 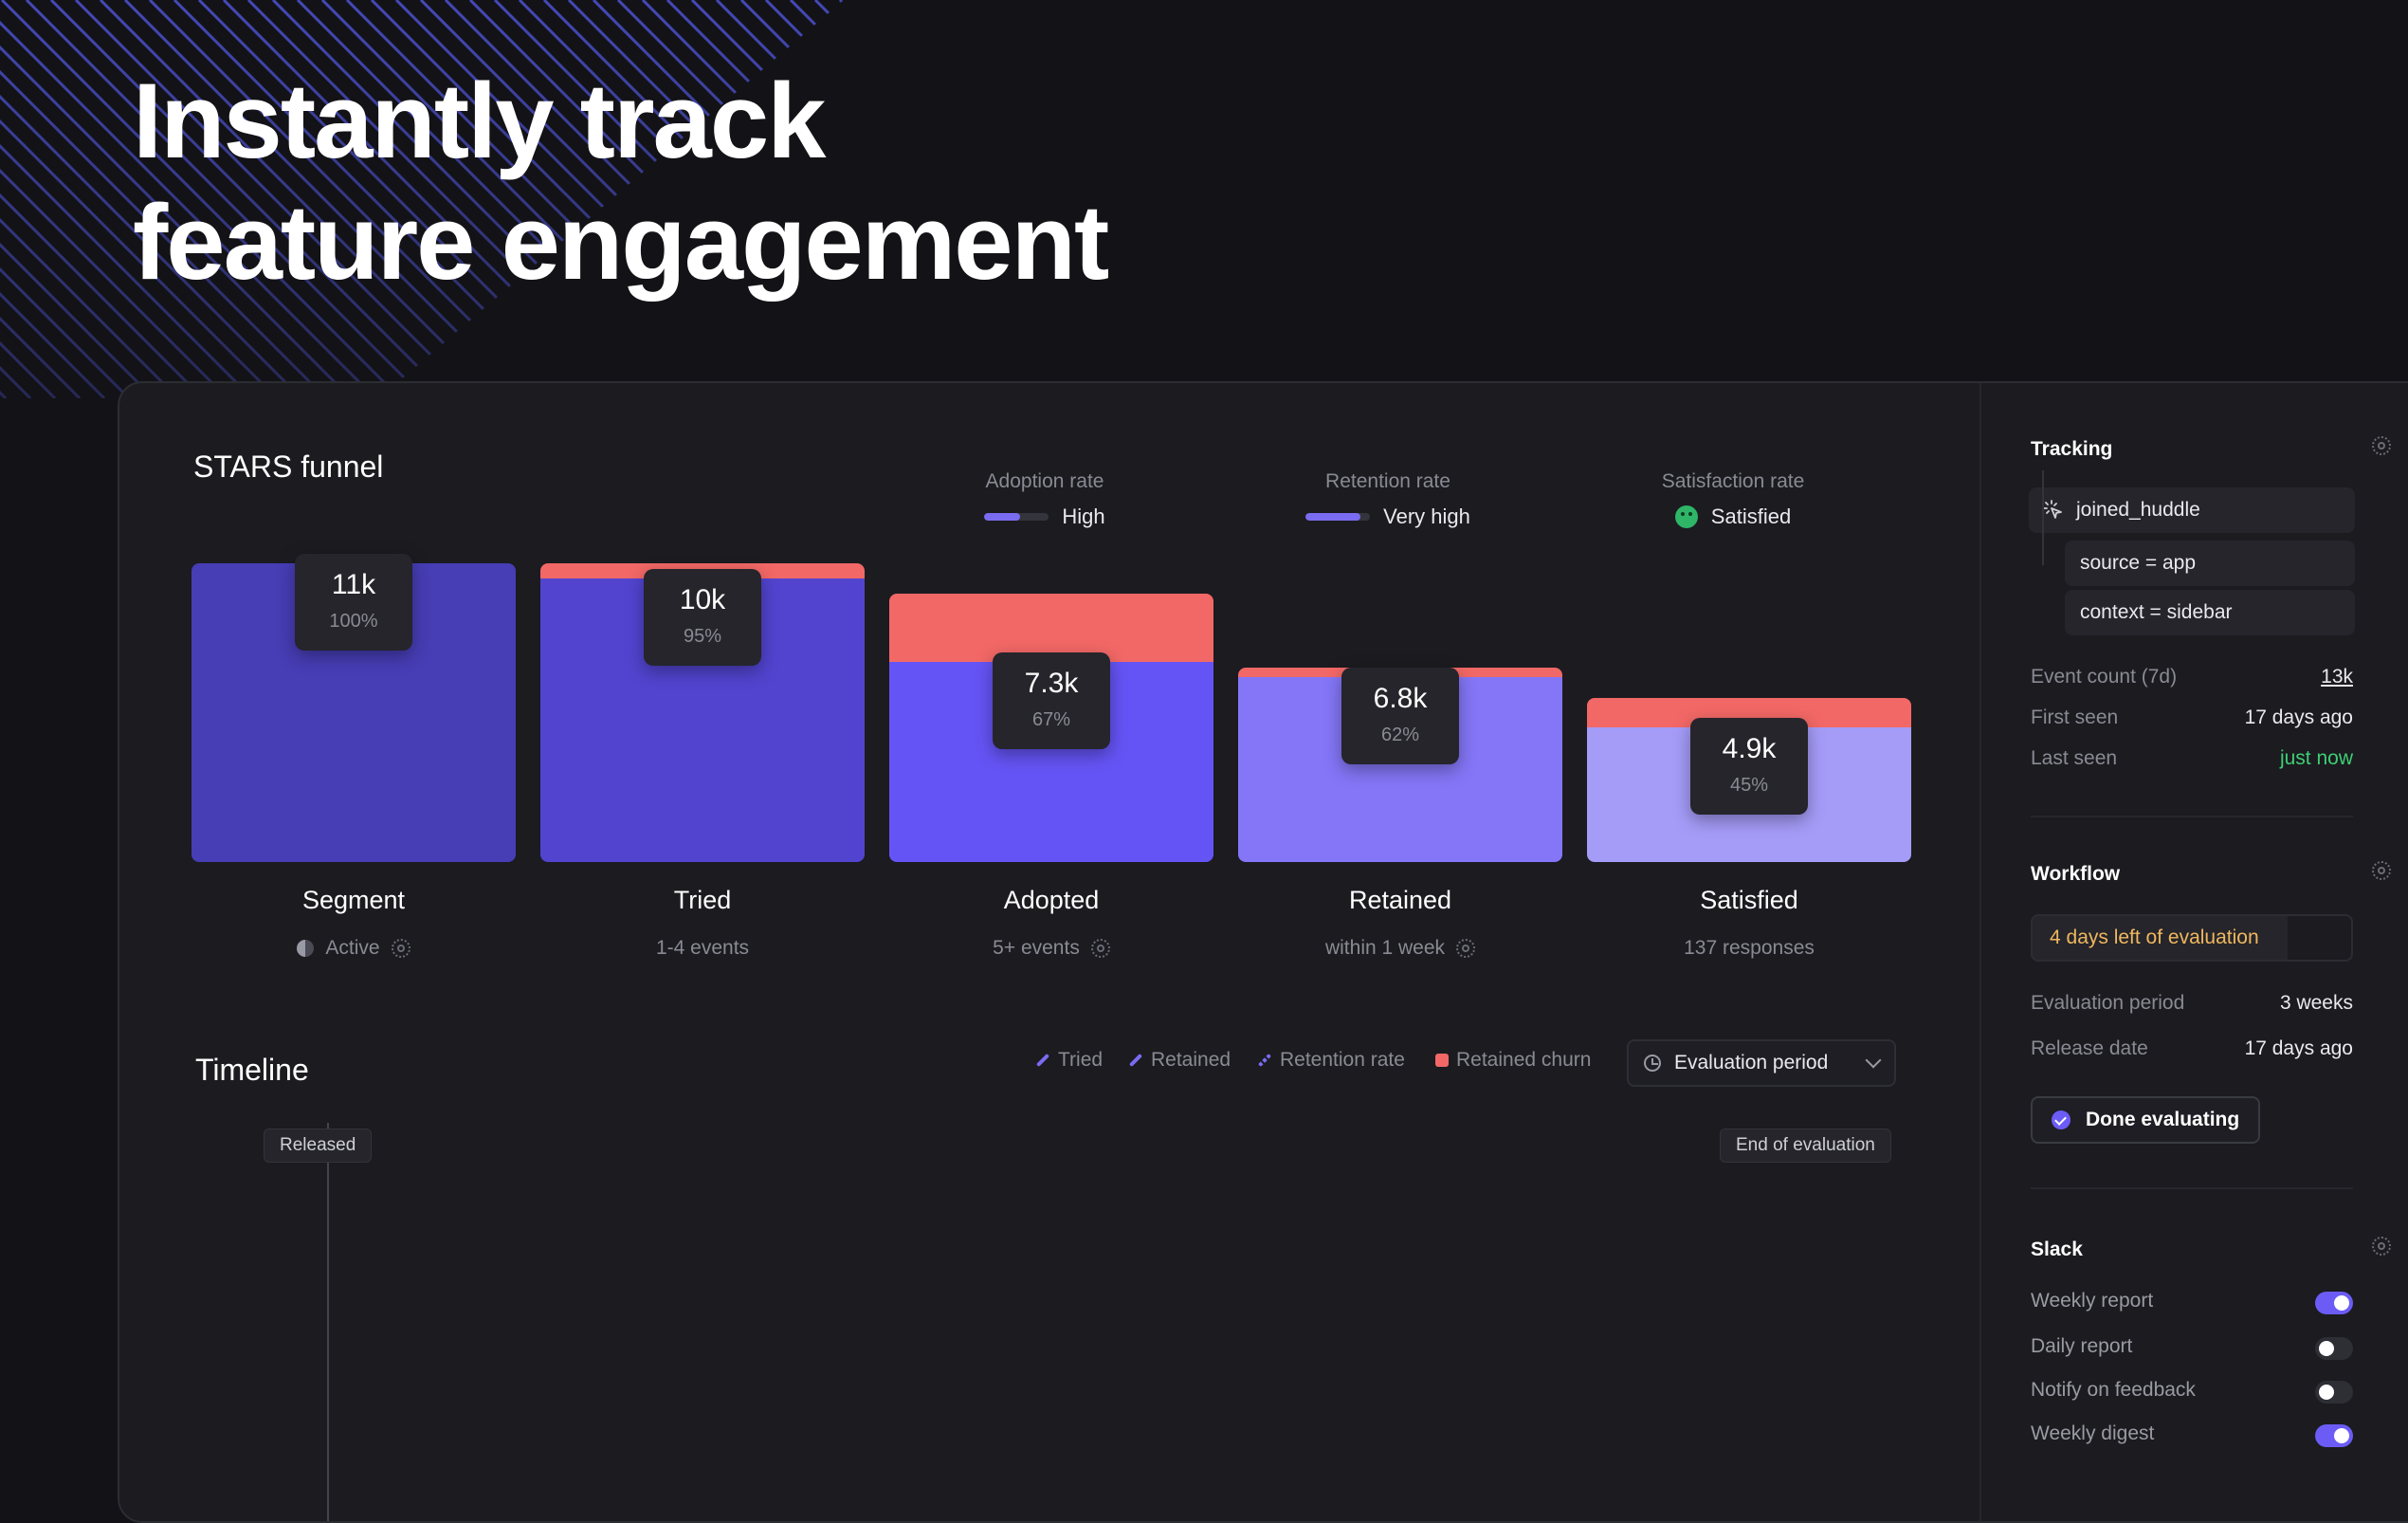 What do you see at coordinates (306, 948) in the screenshot?
I see `pie-icon` at bounding box center [306, 948].